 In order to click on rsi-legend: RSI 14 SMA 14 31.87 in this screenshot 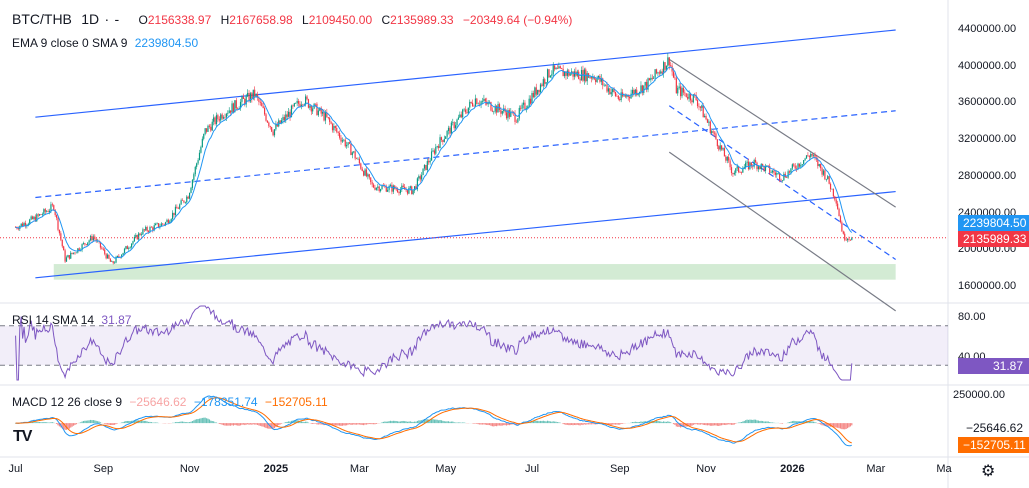, I will do `click(71, 320)`.